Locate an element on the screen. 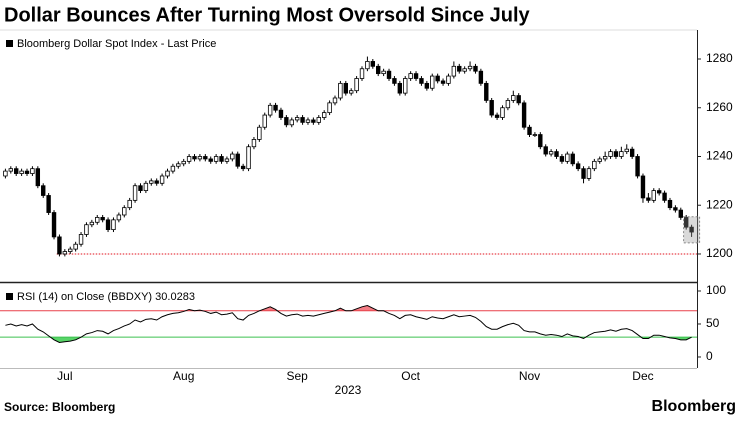 This screenshot has width=740, height=421. y-tick-label: 100 is located at coordinates (716, 290).